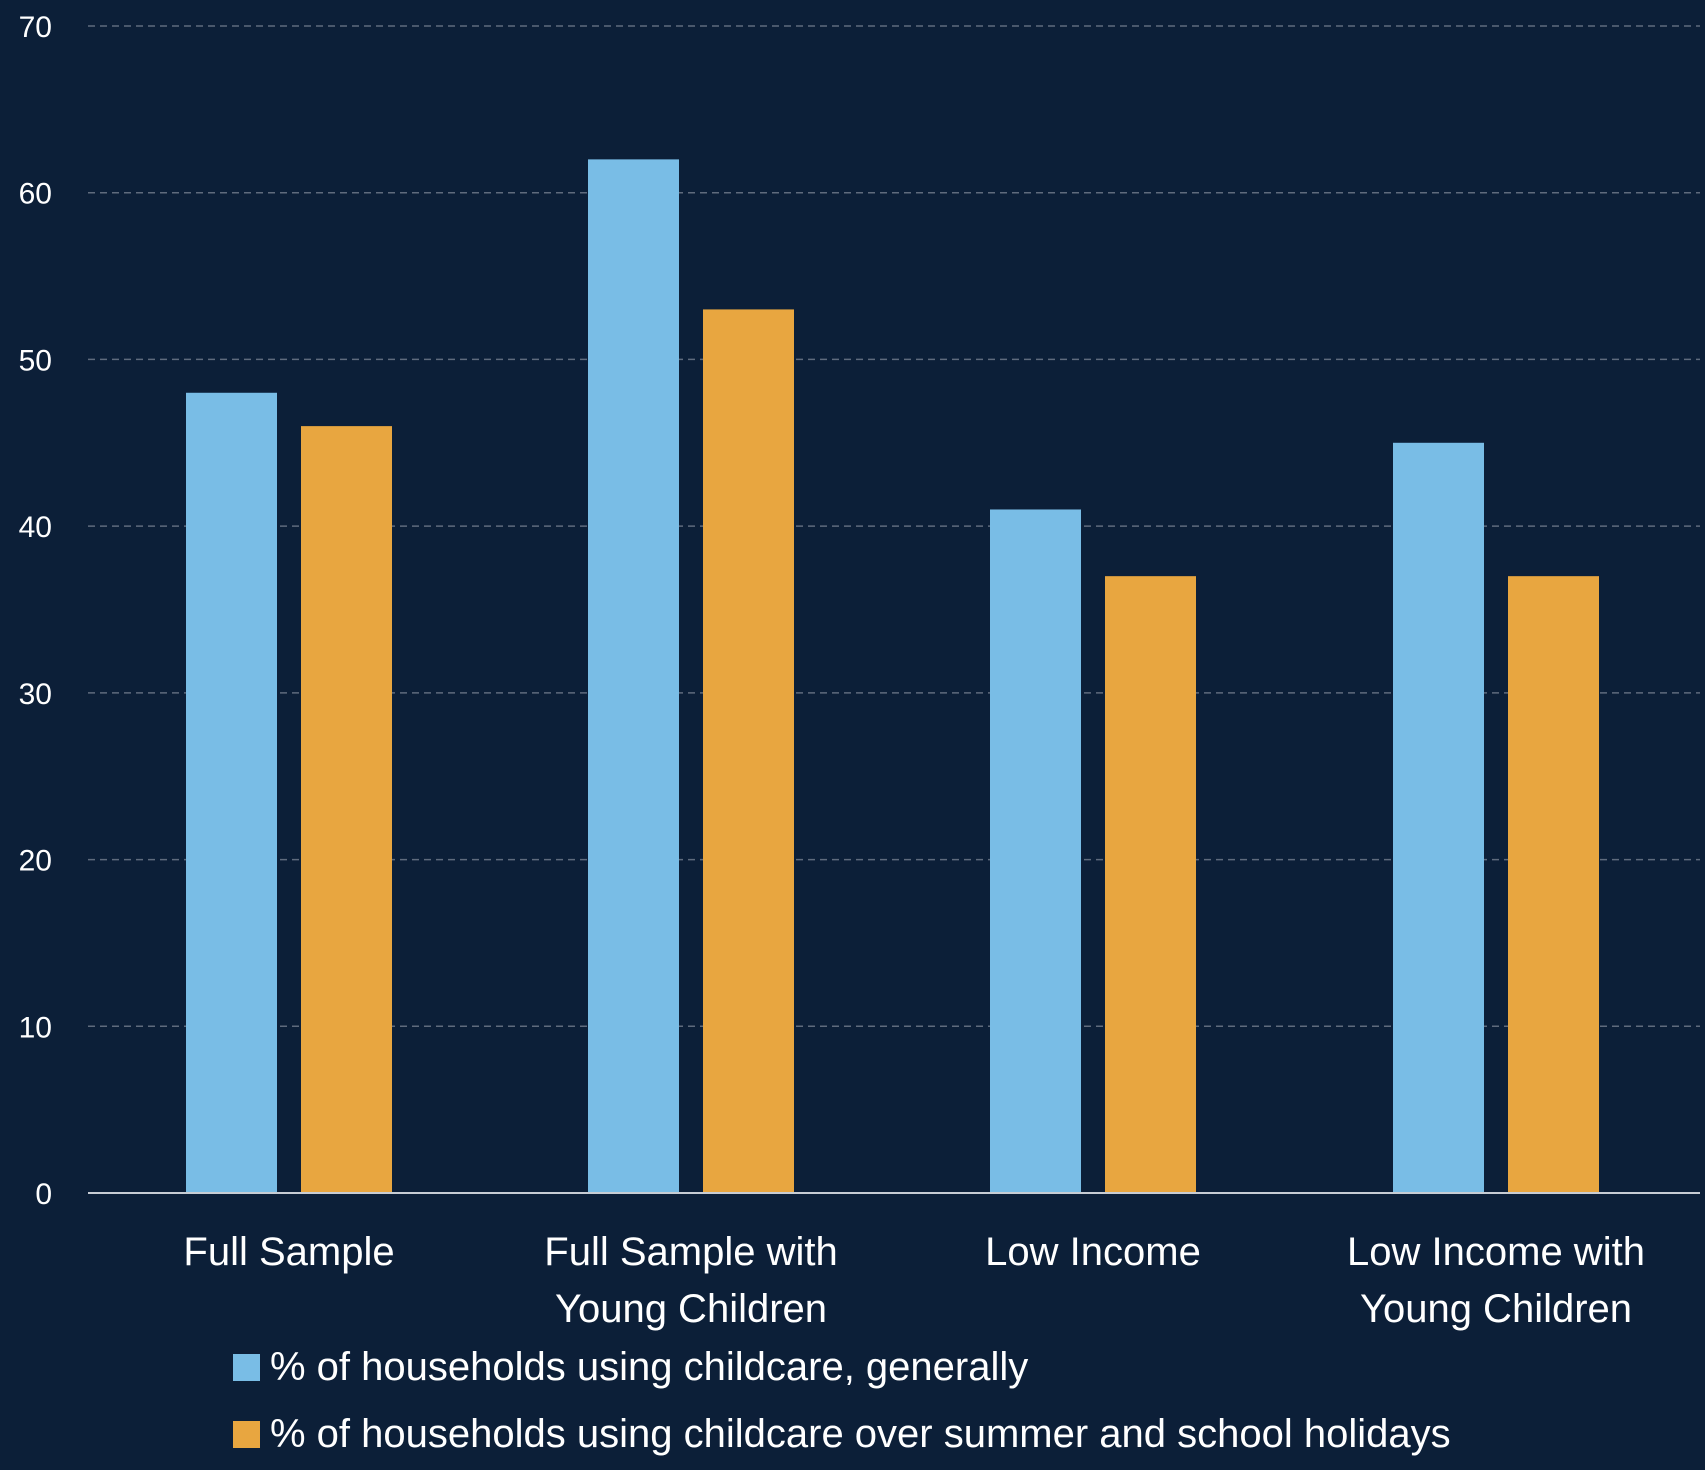 This screenshot has width=1705, height=1470. I want to click on y-tick-label: 40, so click(35, 527).